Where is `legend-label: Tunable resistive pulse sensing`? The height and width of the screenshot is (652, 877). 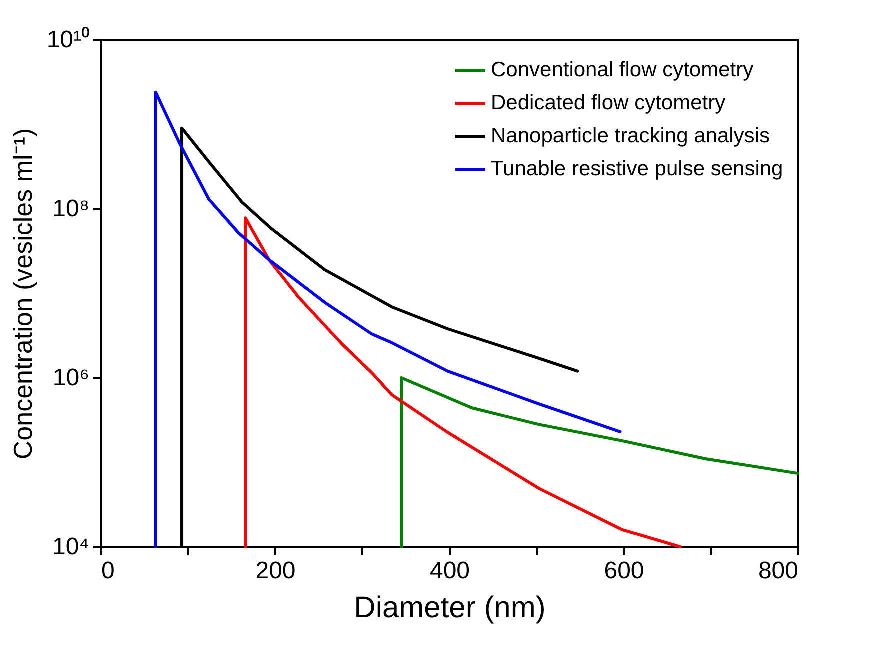
legend-label: Tunable resistive pulse sensing is located at coordinates (637, 169).